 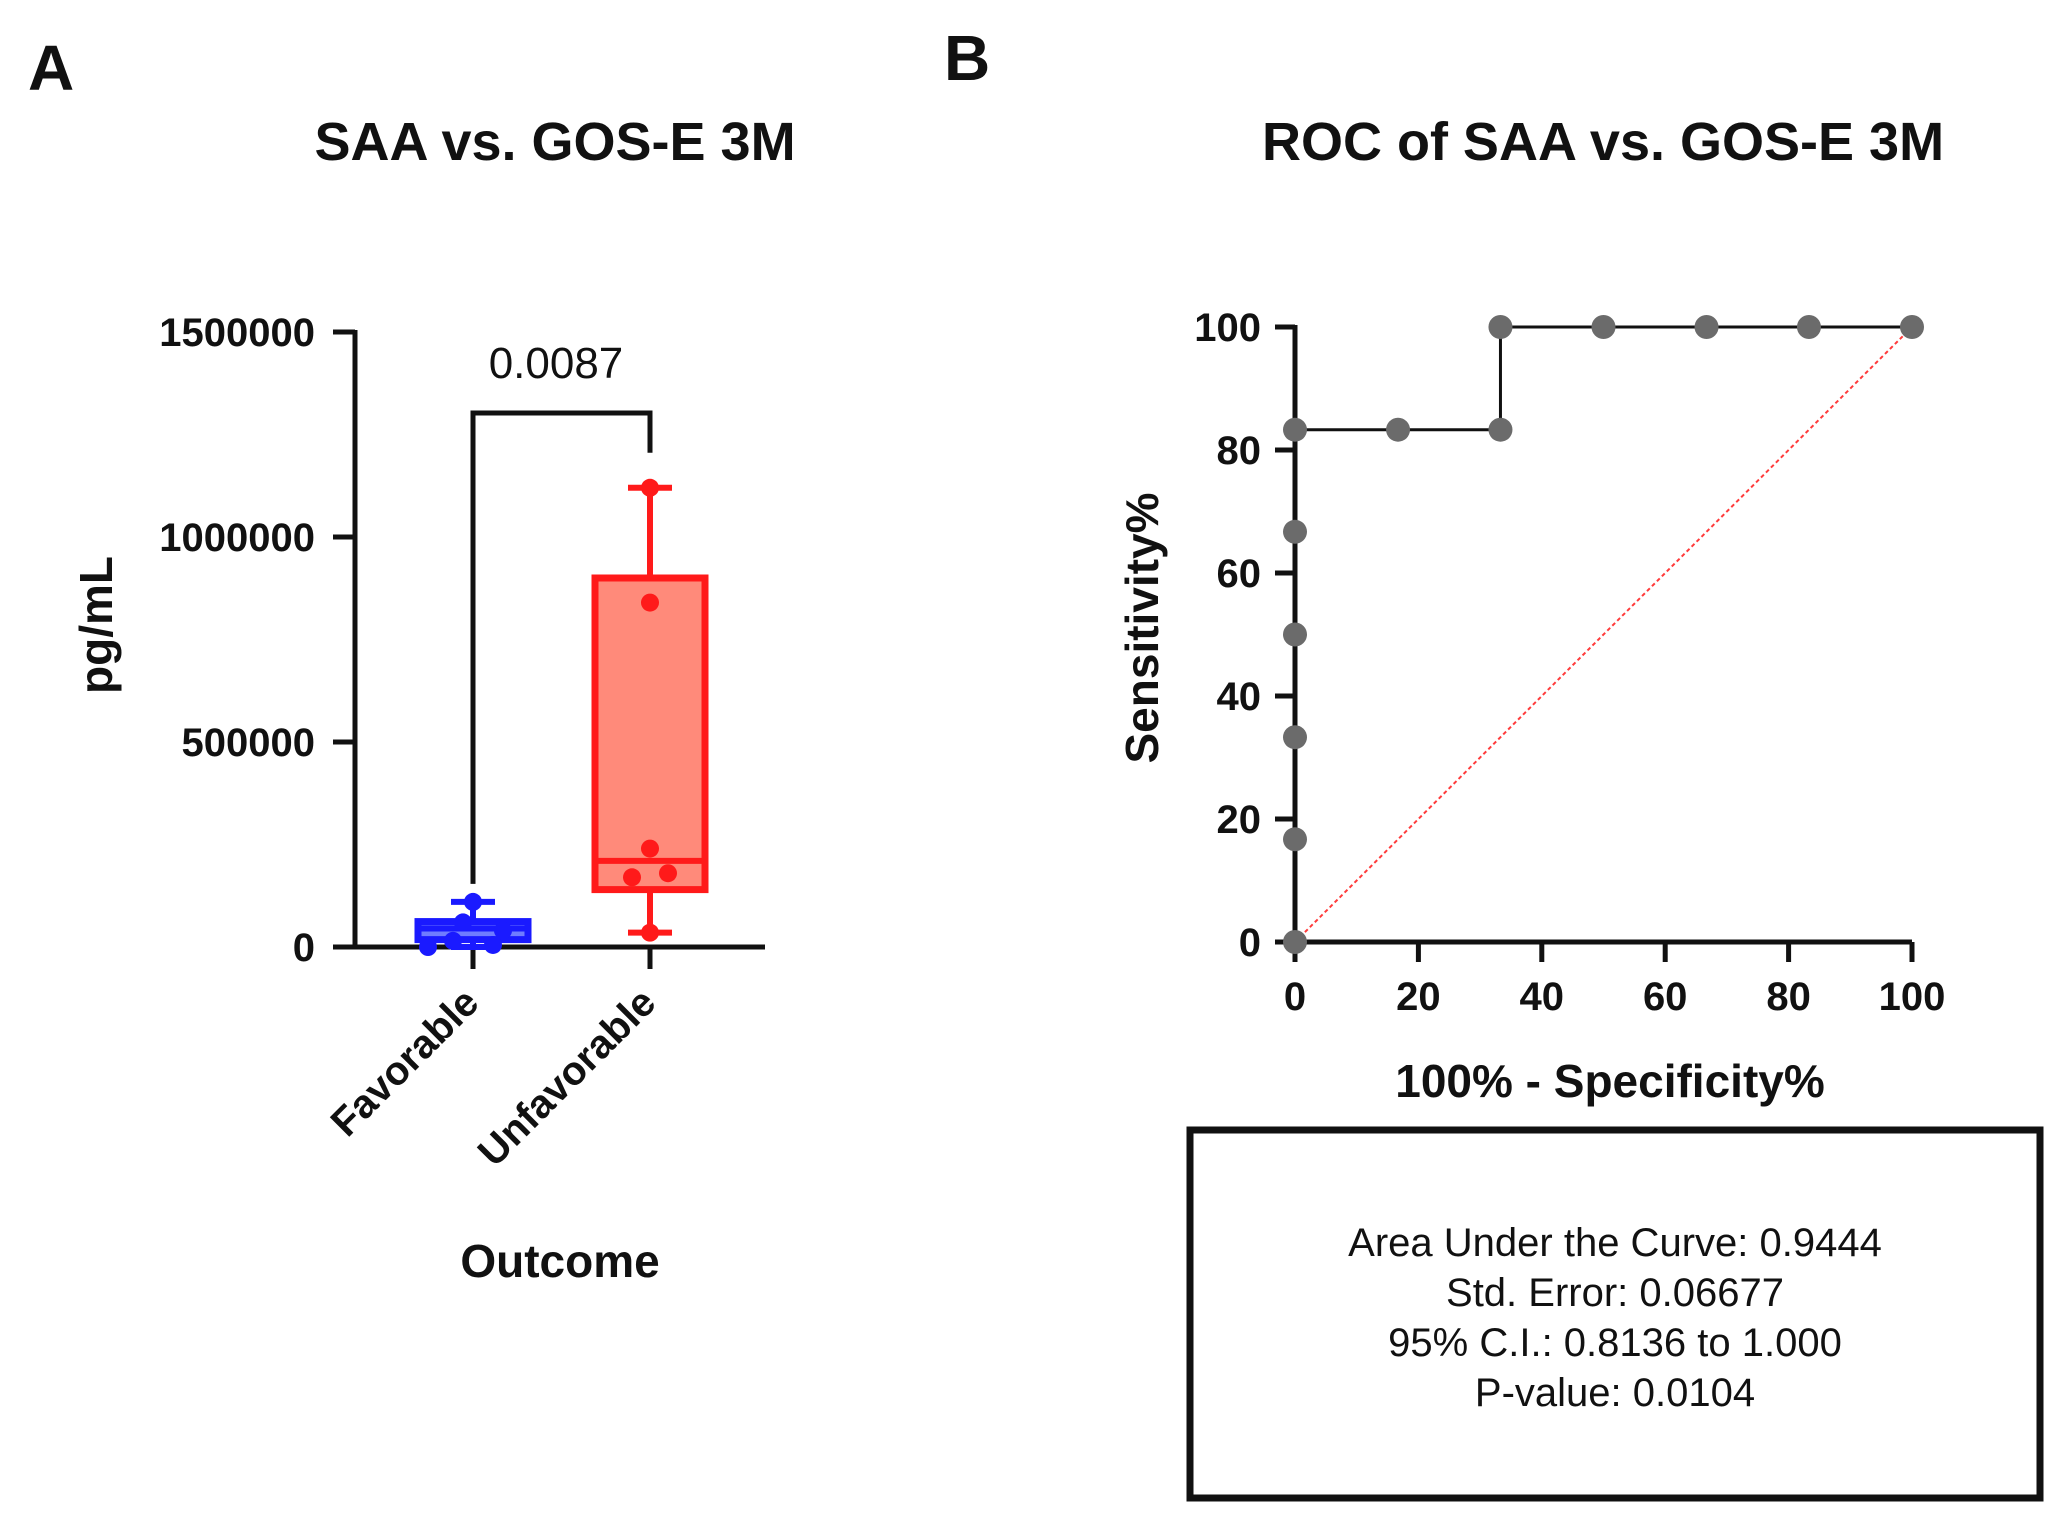 What do you see at coordinates (1603, 634) in the screenshot?
I see `reference-diagonal-line` at bounding box center [1603, 634].